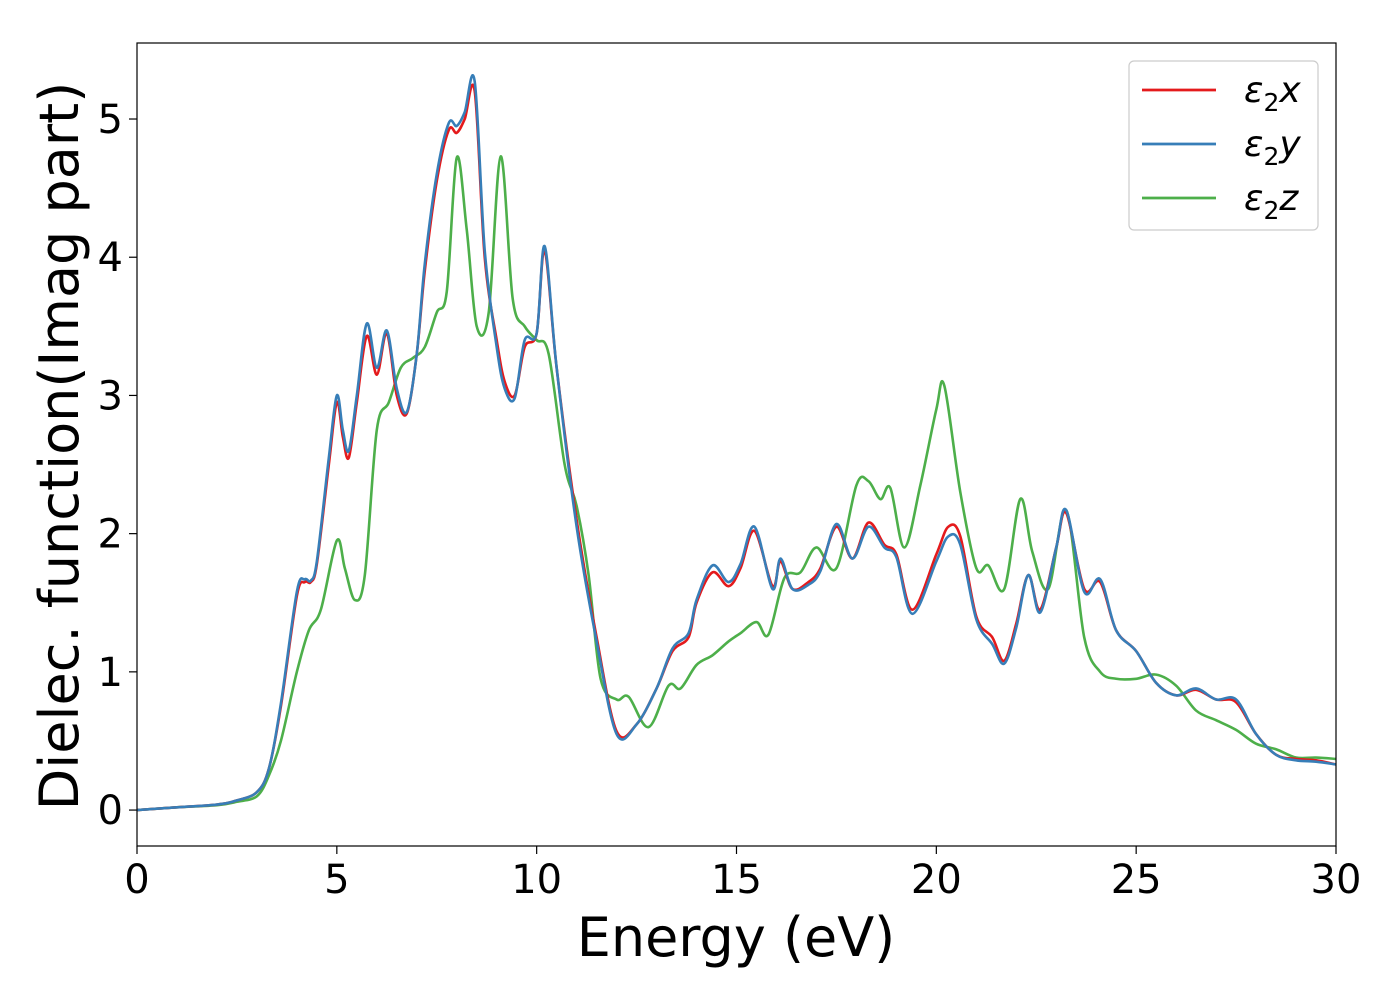 Image resolution: width=1400 pixels, height=1000 pixels. I want to click on y-tick-label: 5, so click(110, 120).